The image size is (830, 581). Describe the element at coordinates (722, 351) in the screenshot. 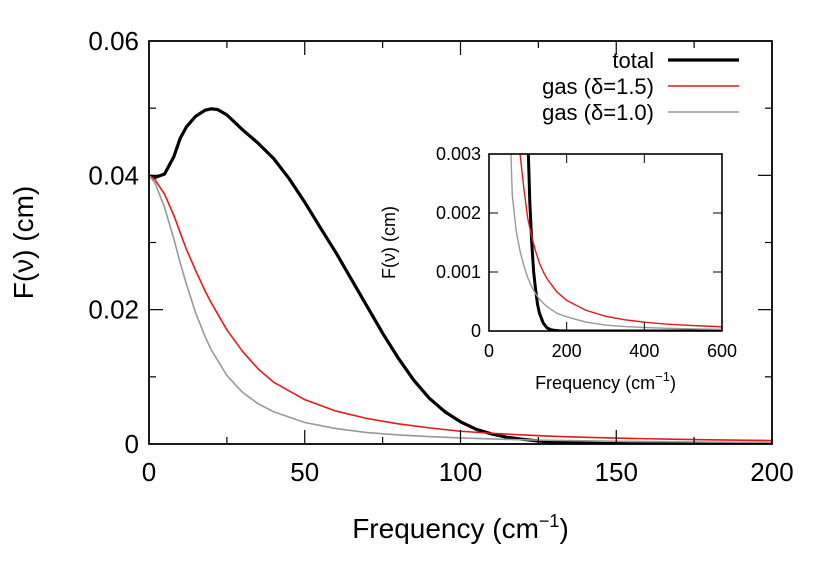

I see `inset-x-tick-label: 600` at that location.